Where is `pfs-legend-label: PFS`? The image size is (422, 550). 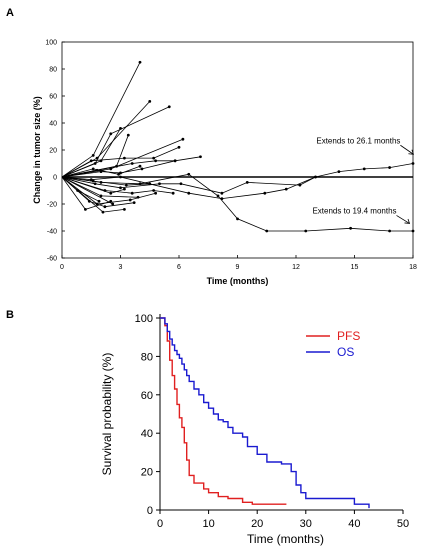 pfs-legend-label: PFS is located at coordinates (348, 336).